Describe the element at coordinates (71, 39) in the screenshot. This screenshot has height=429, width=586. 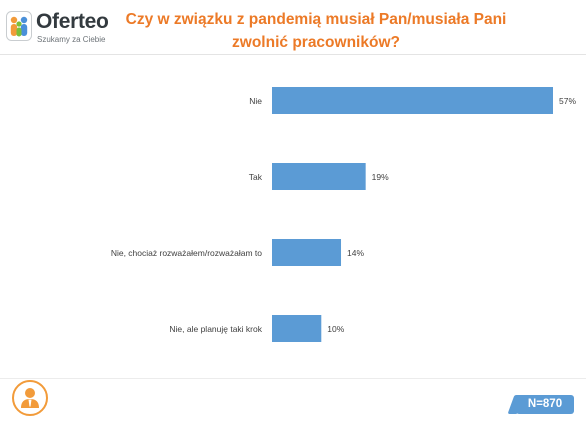
I see `brand-tagline: Szukamy za Ciebie` at that location.